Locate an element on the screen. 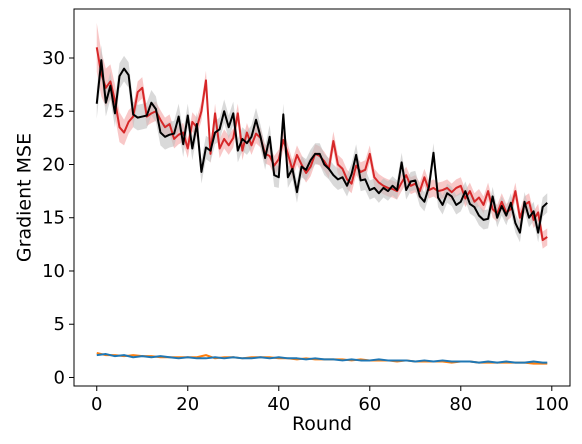 This screenshot has height=444, width=582. y-tick-label: 15 is located at coordinates (53, 218).